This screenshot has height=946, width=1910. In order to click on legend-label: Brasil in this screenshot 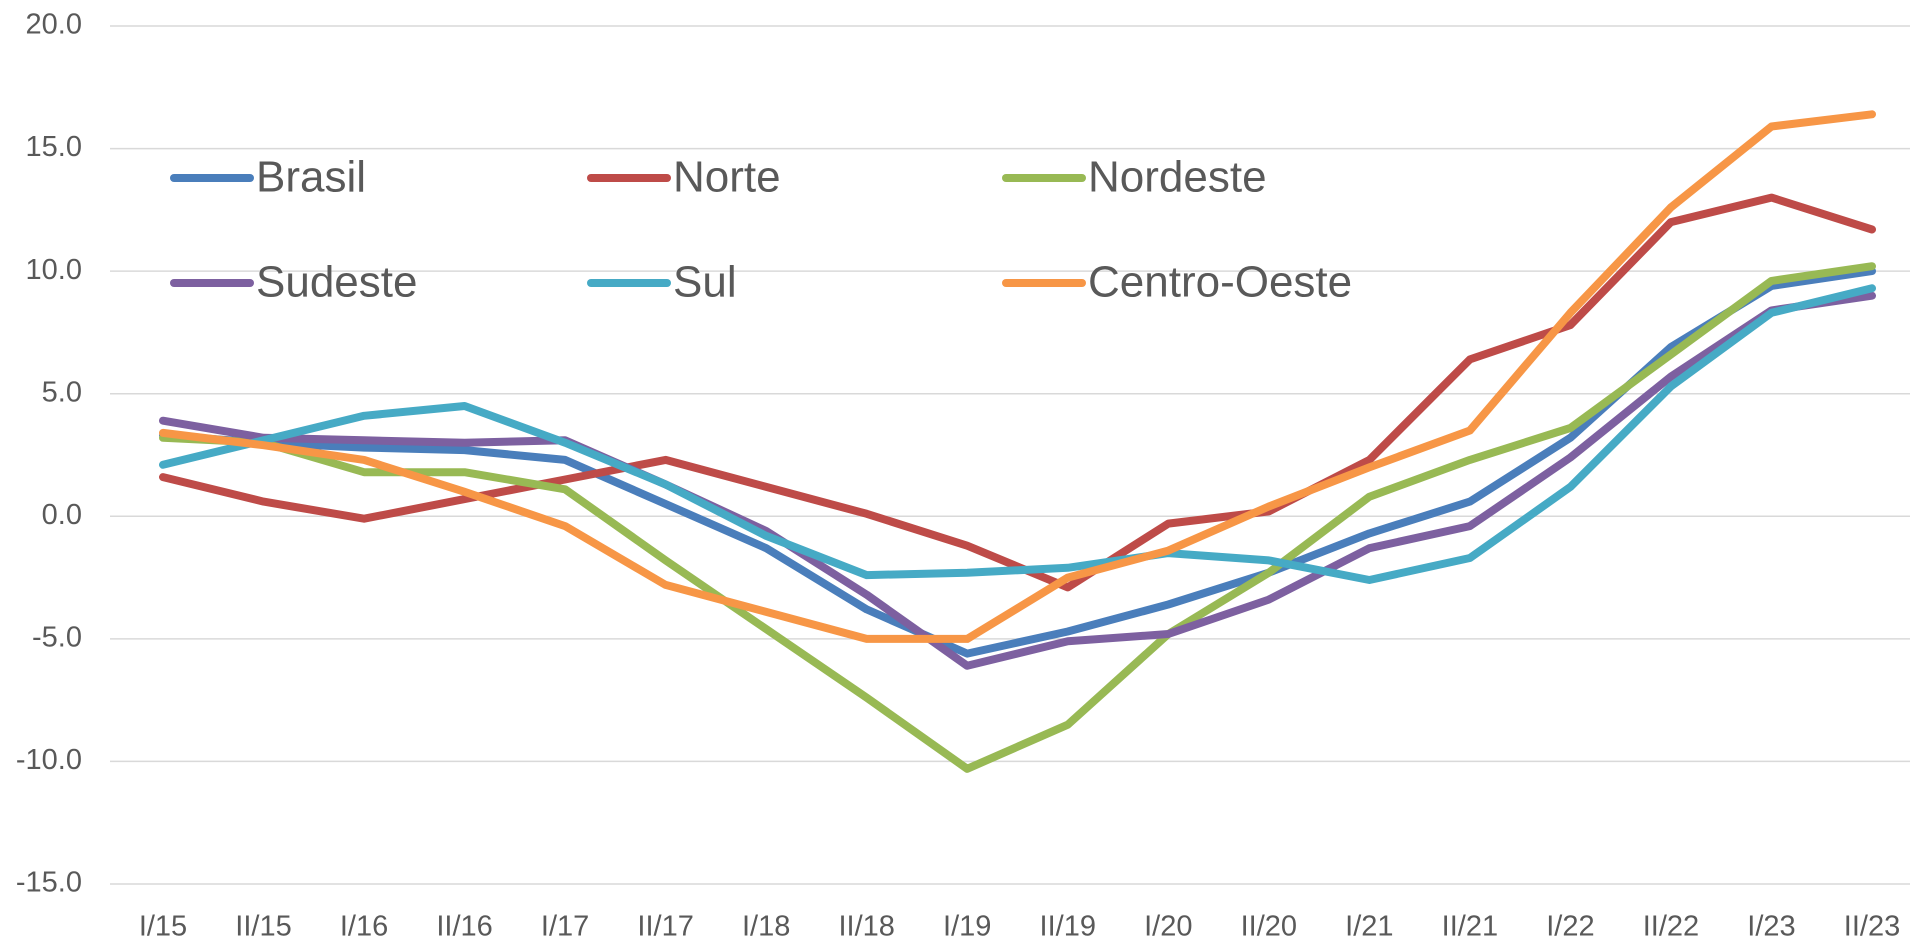, I will do `click(311, 177)`.